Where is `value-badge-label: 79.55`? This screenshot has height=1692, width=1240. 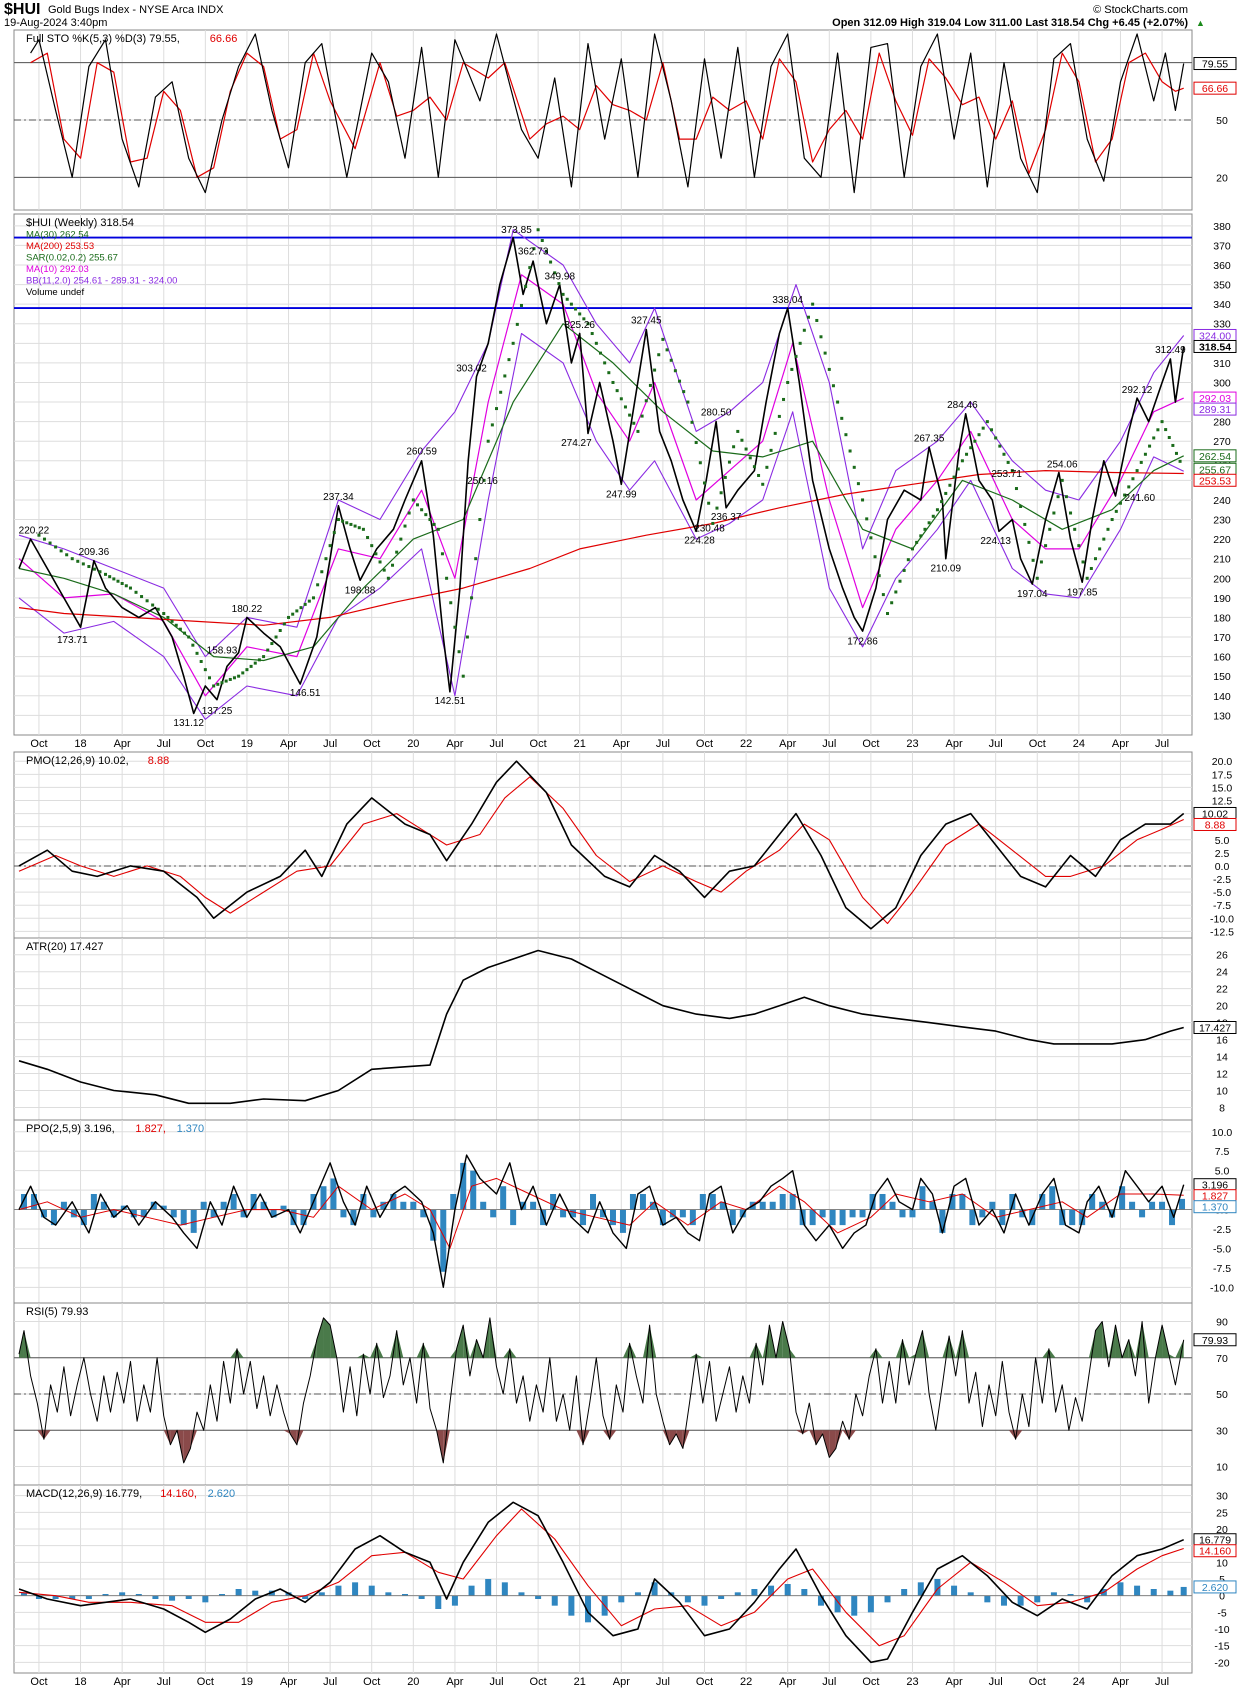
value-badge-label: 79.55 is located at coordinates (1215, 65).